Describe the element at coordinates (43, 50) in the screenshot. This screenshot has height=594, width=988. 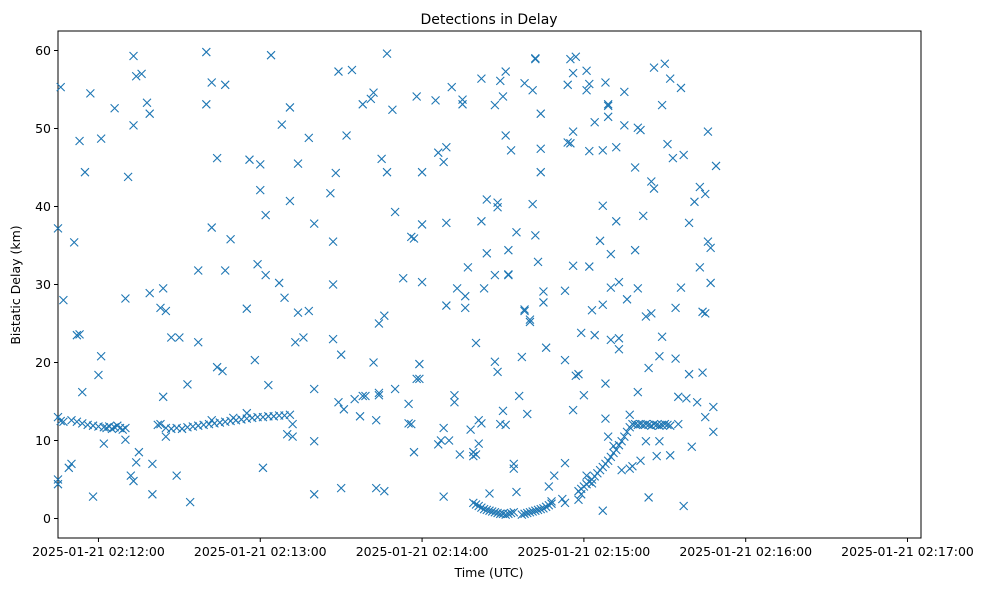
I see `y-tick-label: 60` at that location.